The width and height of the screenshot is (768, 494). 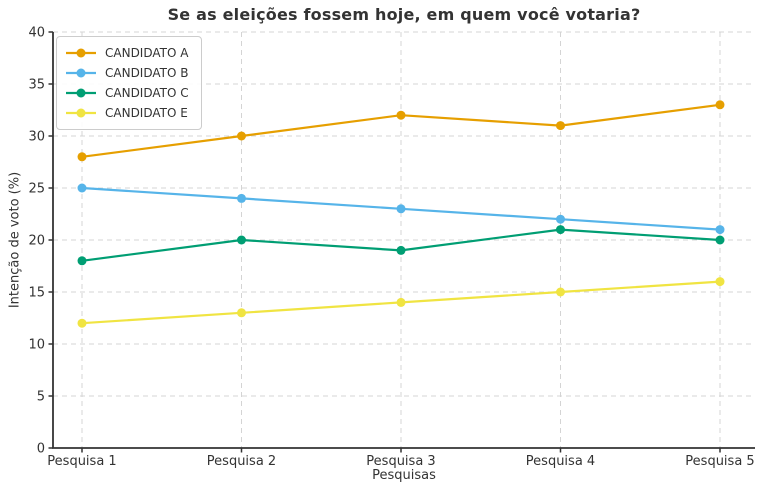 What do you see at coordinates (147, 53) in the screenshot?
I see `legend-label: CANDIDATO A` at bounding box center [147, 53].